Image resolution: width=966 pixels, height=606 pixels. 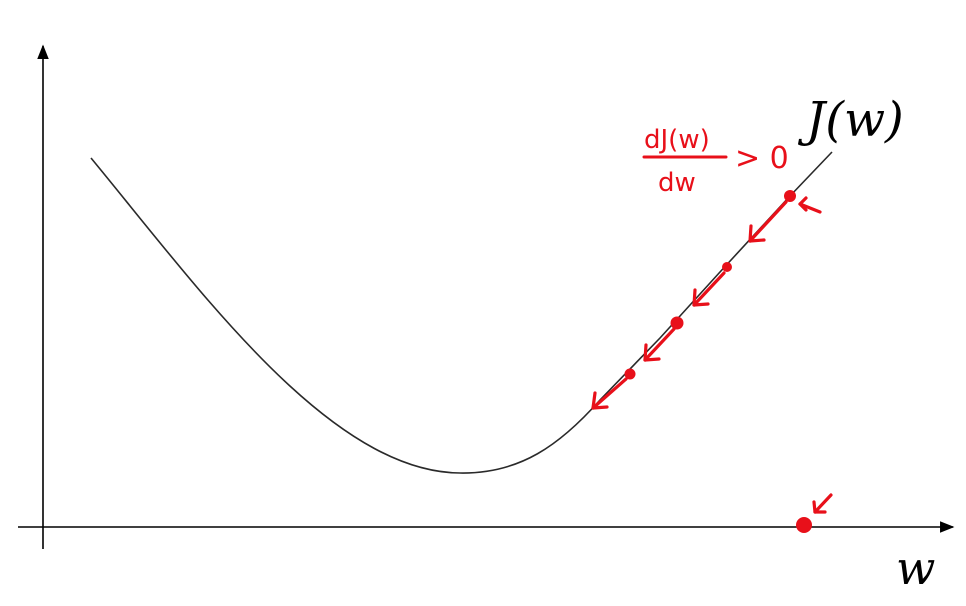 What do you see at coordinates (677, 140) in the screenshot?
I see `derivative-numerator: dJ(w)` at bounding box center [677, 140].